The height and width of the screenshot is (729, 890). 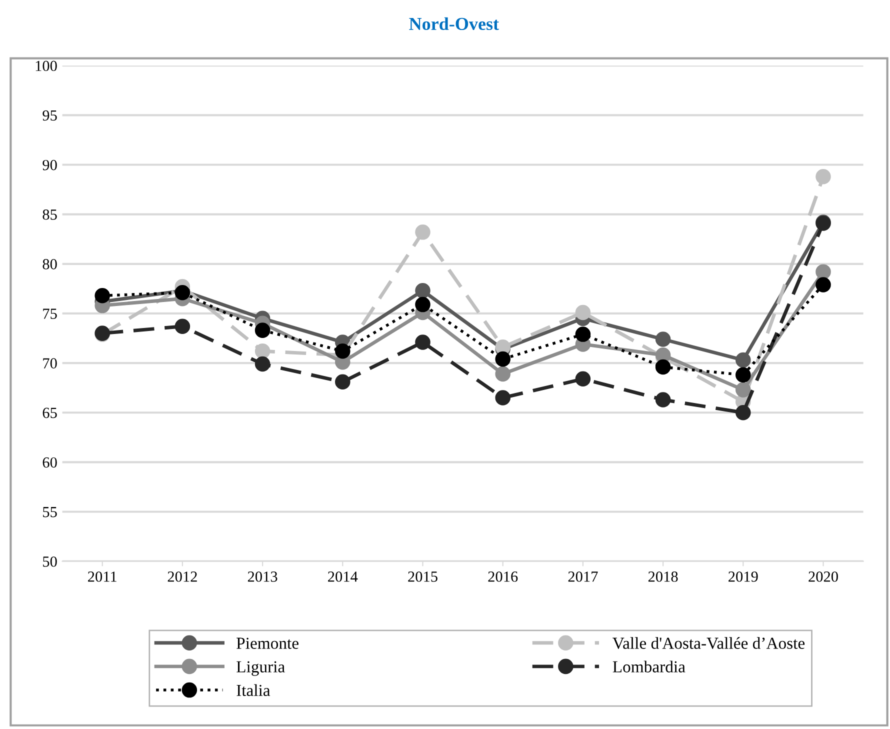 I want to click on y-tick-label: 75, so click(x=50, y=313).